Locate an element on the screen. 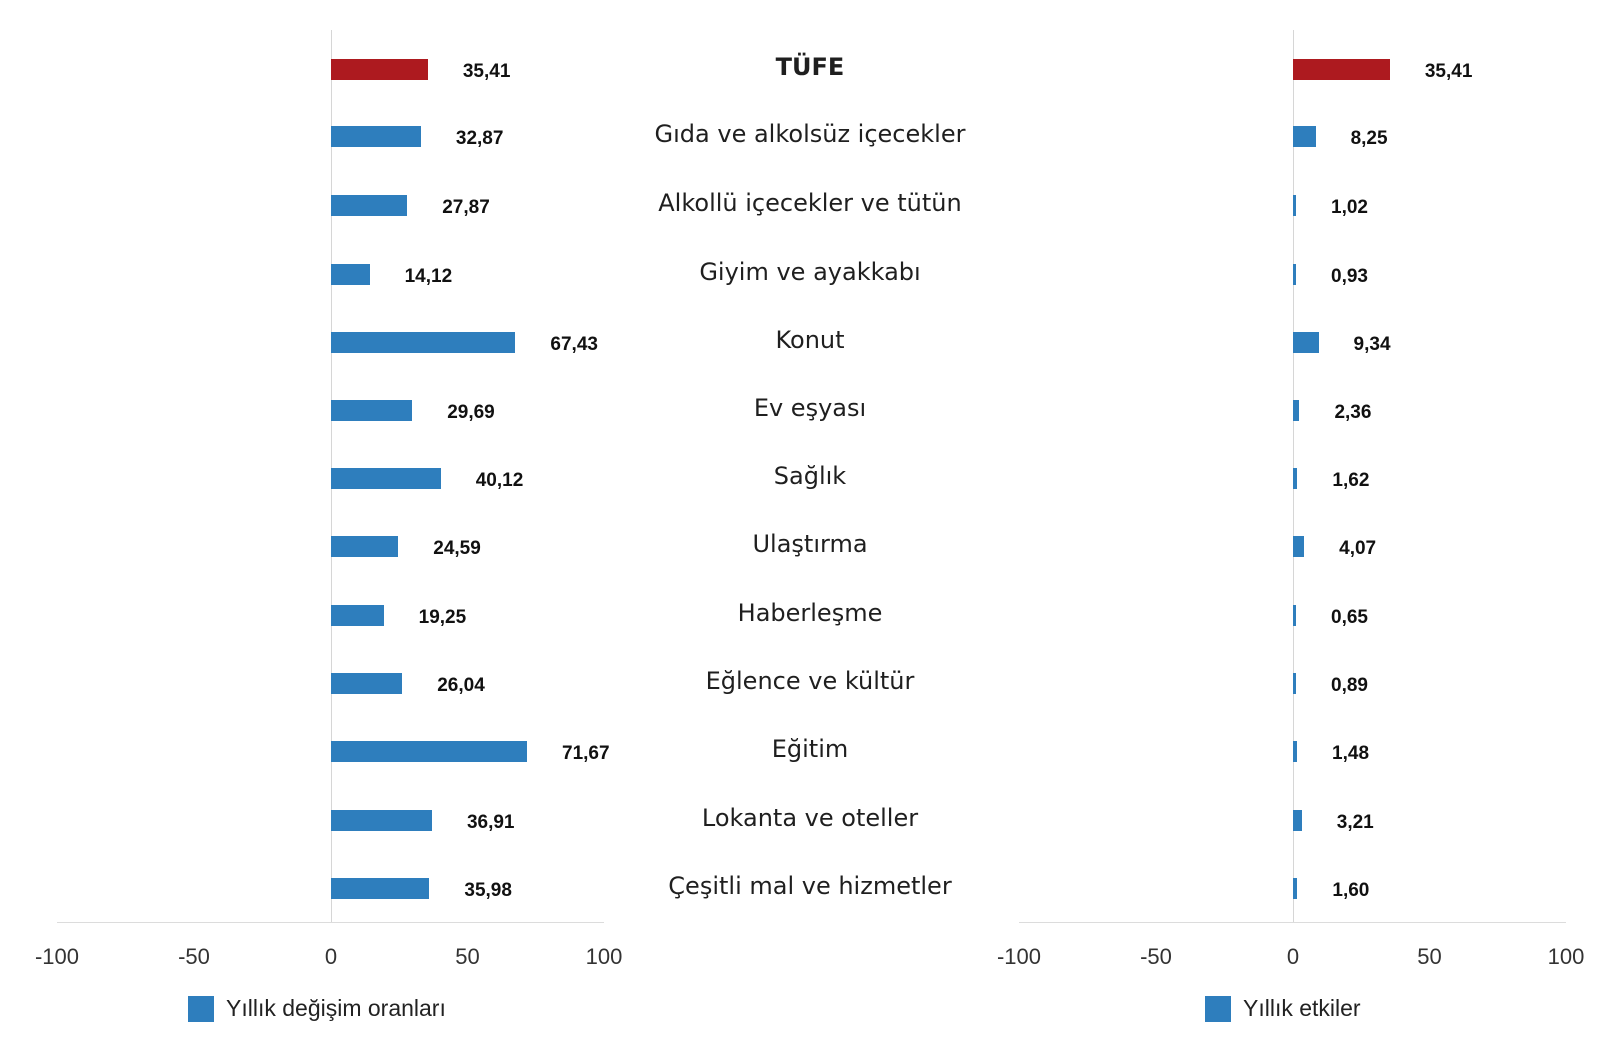 The height and width of the screenshot is (1054, 1622). category-label: Giyim ve ayakkabı is located at coordinates (810, 272).